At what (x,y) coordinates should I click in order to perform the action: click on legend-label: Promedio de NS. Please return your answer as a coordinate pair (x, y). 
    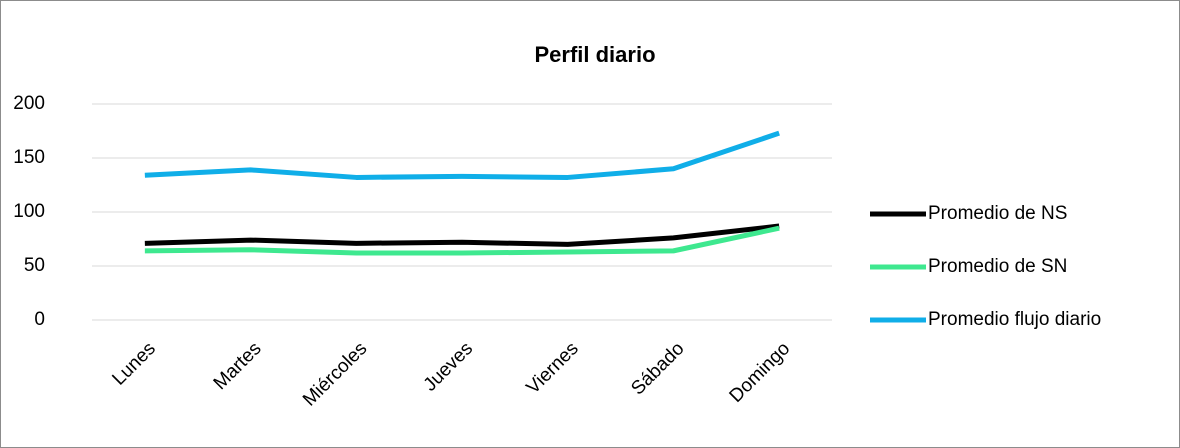
    Looking at the image, I should click on (997, 213).